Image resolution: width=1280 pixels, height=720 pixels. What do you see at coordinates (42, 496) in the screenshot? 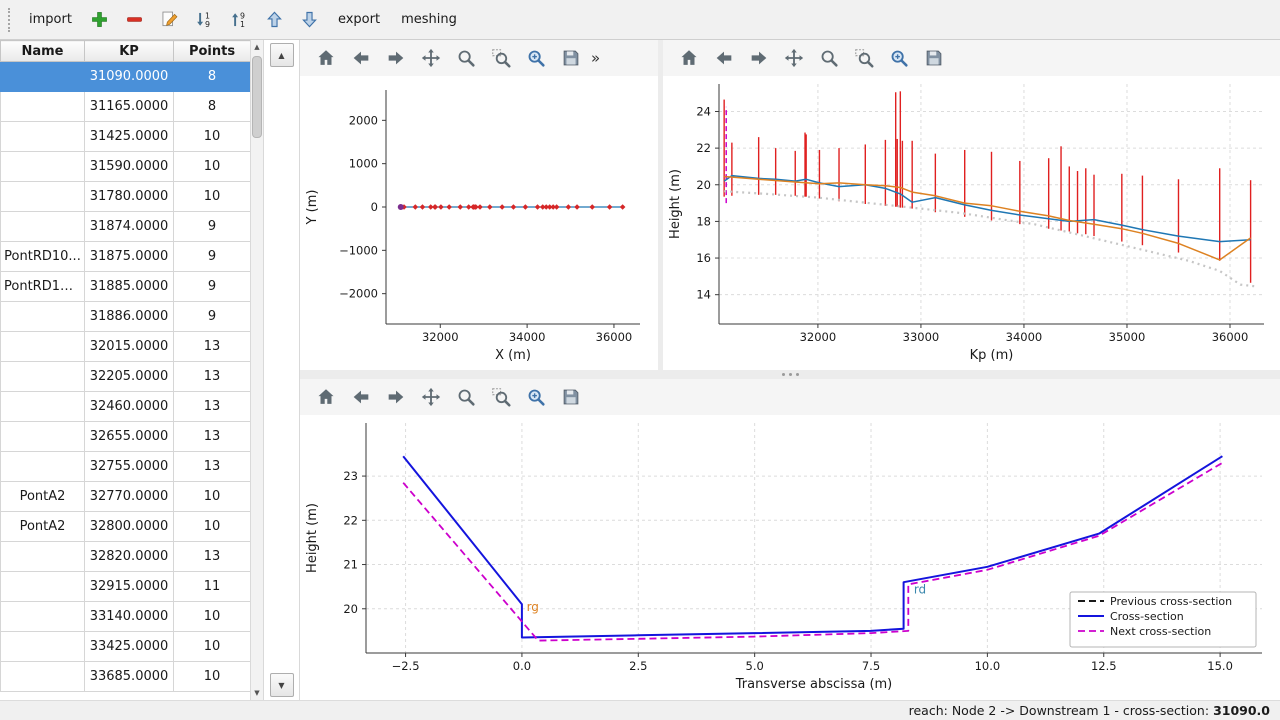
I see `name-cell: PontA2` at bounding box center [42, 496].